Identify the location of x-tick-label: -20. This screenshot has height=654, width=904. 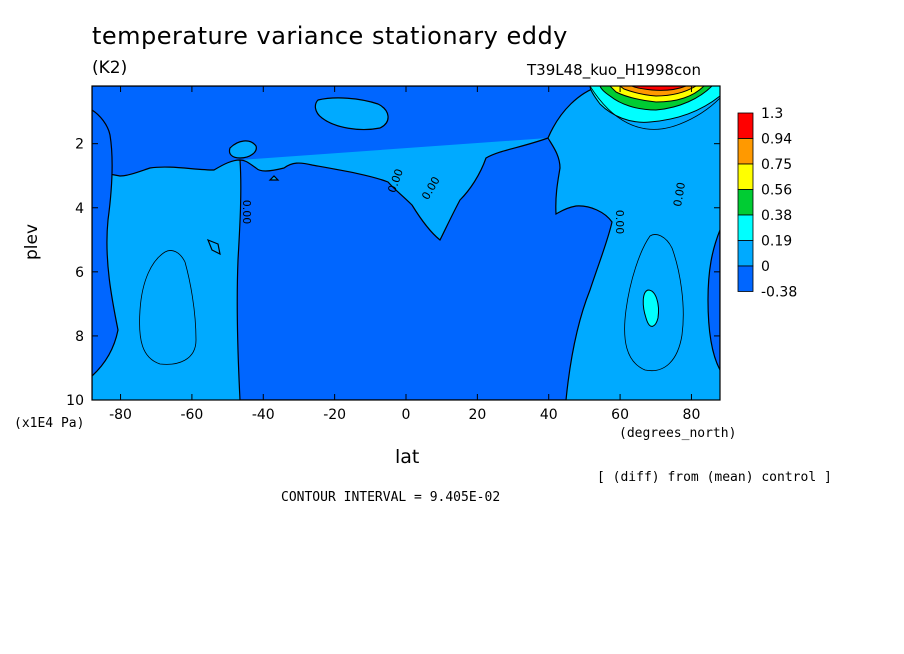
(334, 415).